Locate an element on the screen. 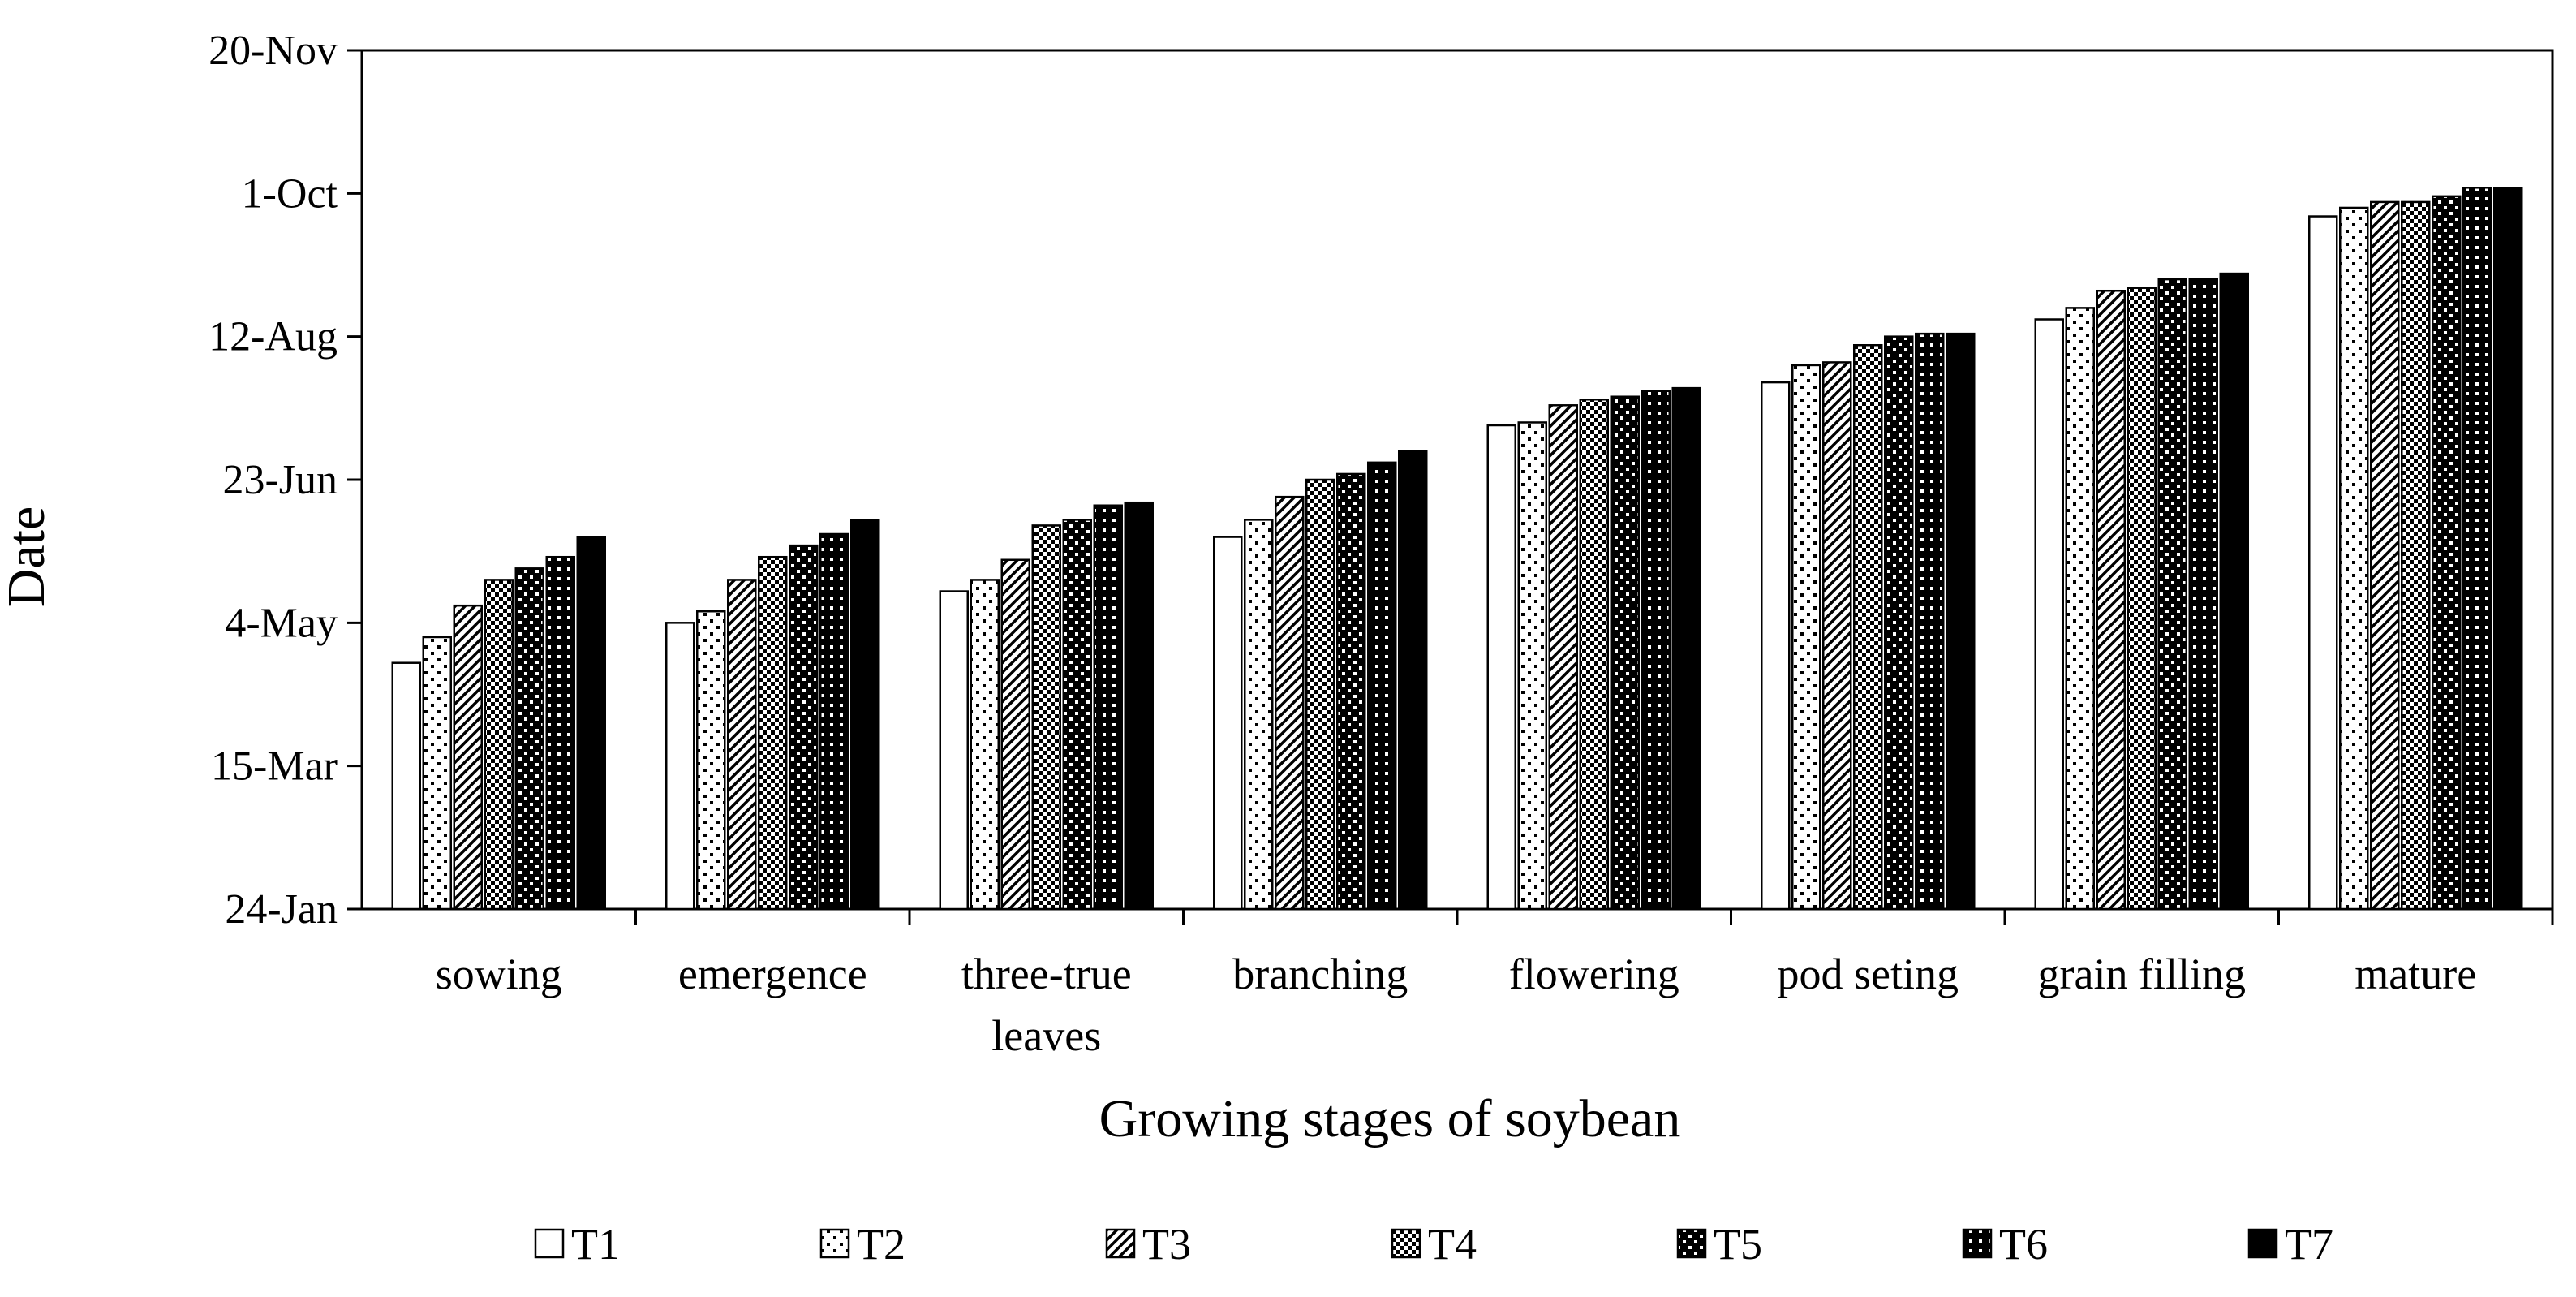  legend-label-t4: T4 is located at coordinates (1452, 1244).